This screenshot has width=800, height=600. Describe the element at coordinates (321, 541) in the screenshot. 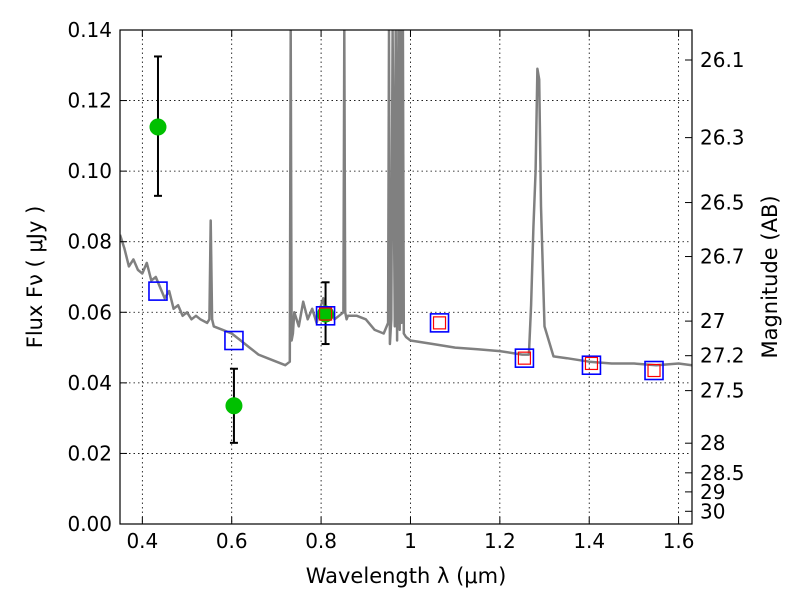

I see `x-tick-label: 0.8` at that location.